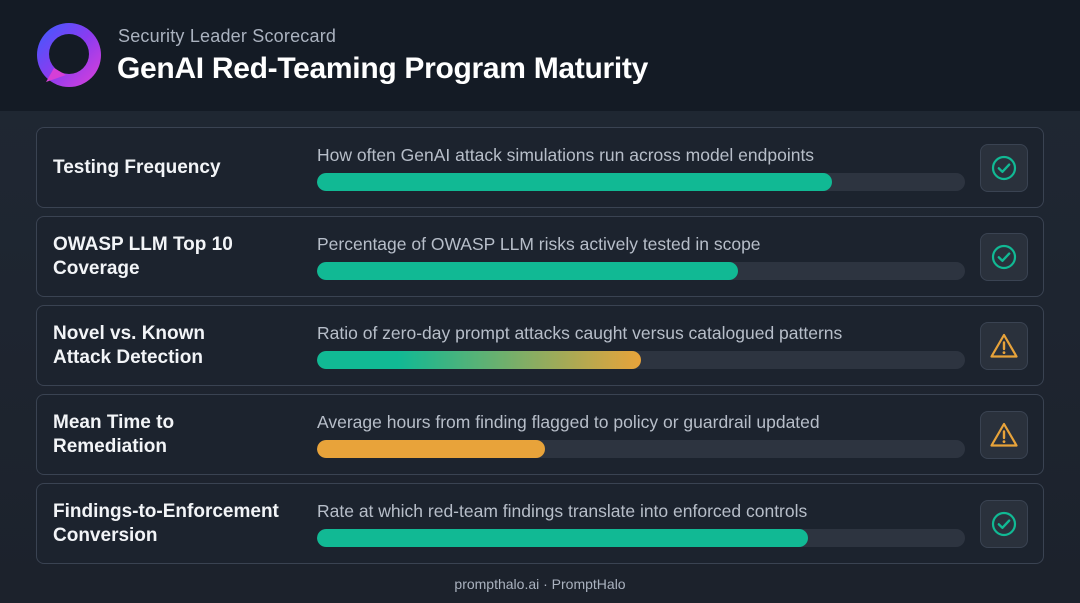  What do you see at coordinates (178, 256) in the screenshot?
I see `metric-label: OWASP LLM Top 10 Coverage` at bounding box center [178, 256].